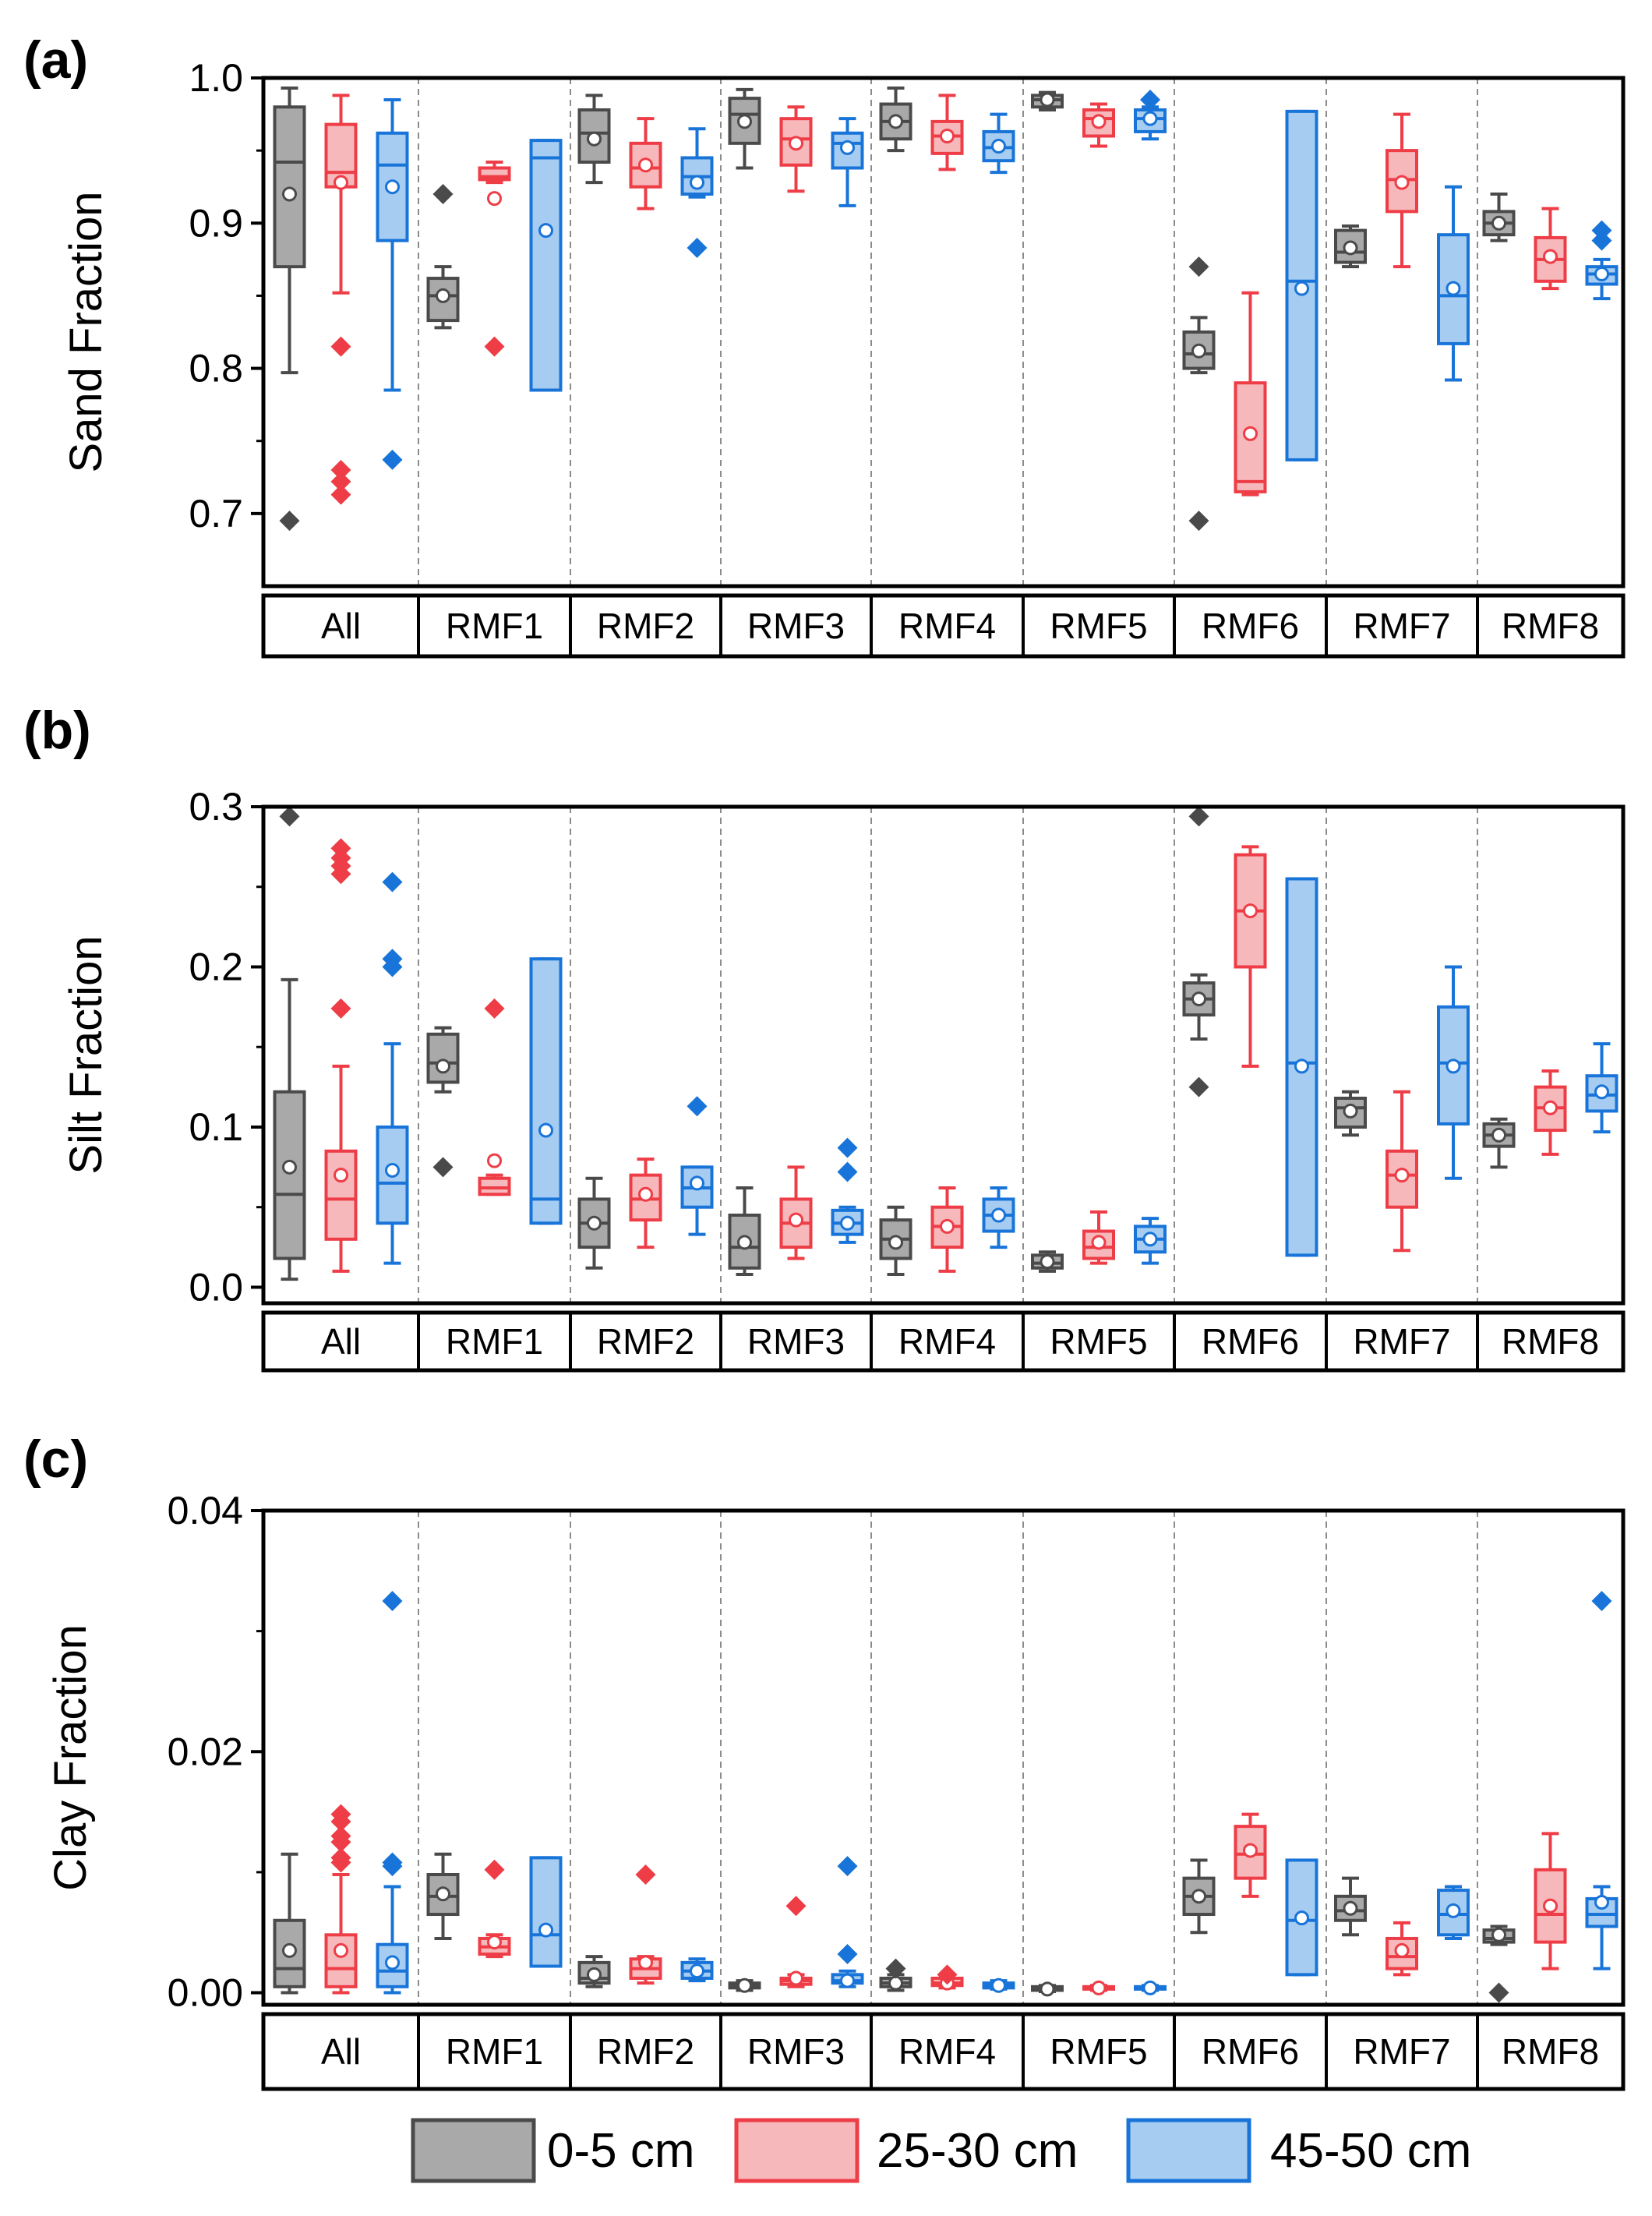  I want to click on box-rmf4-45-50cm, so click(999, 1217).